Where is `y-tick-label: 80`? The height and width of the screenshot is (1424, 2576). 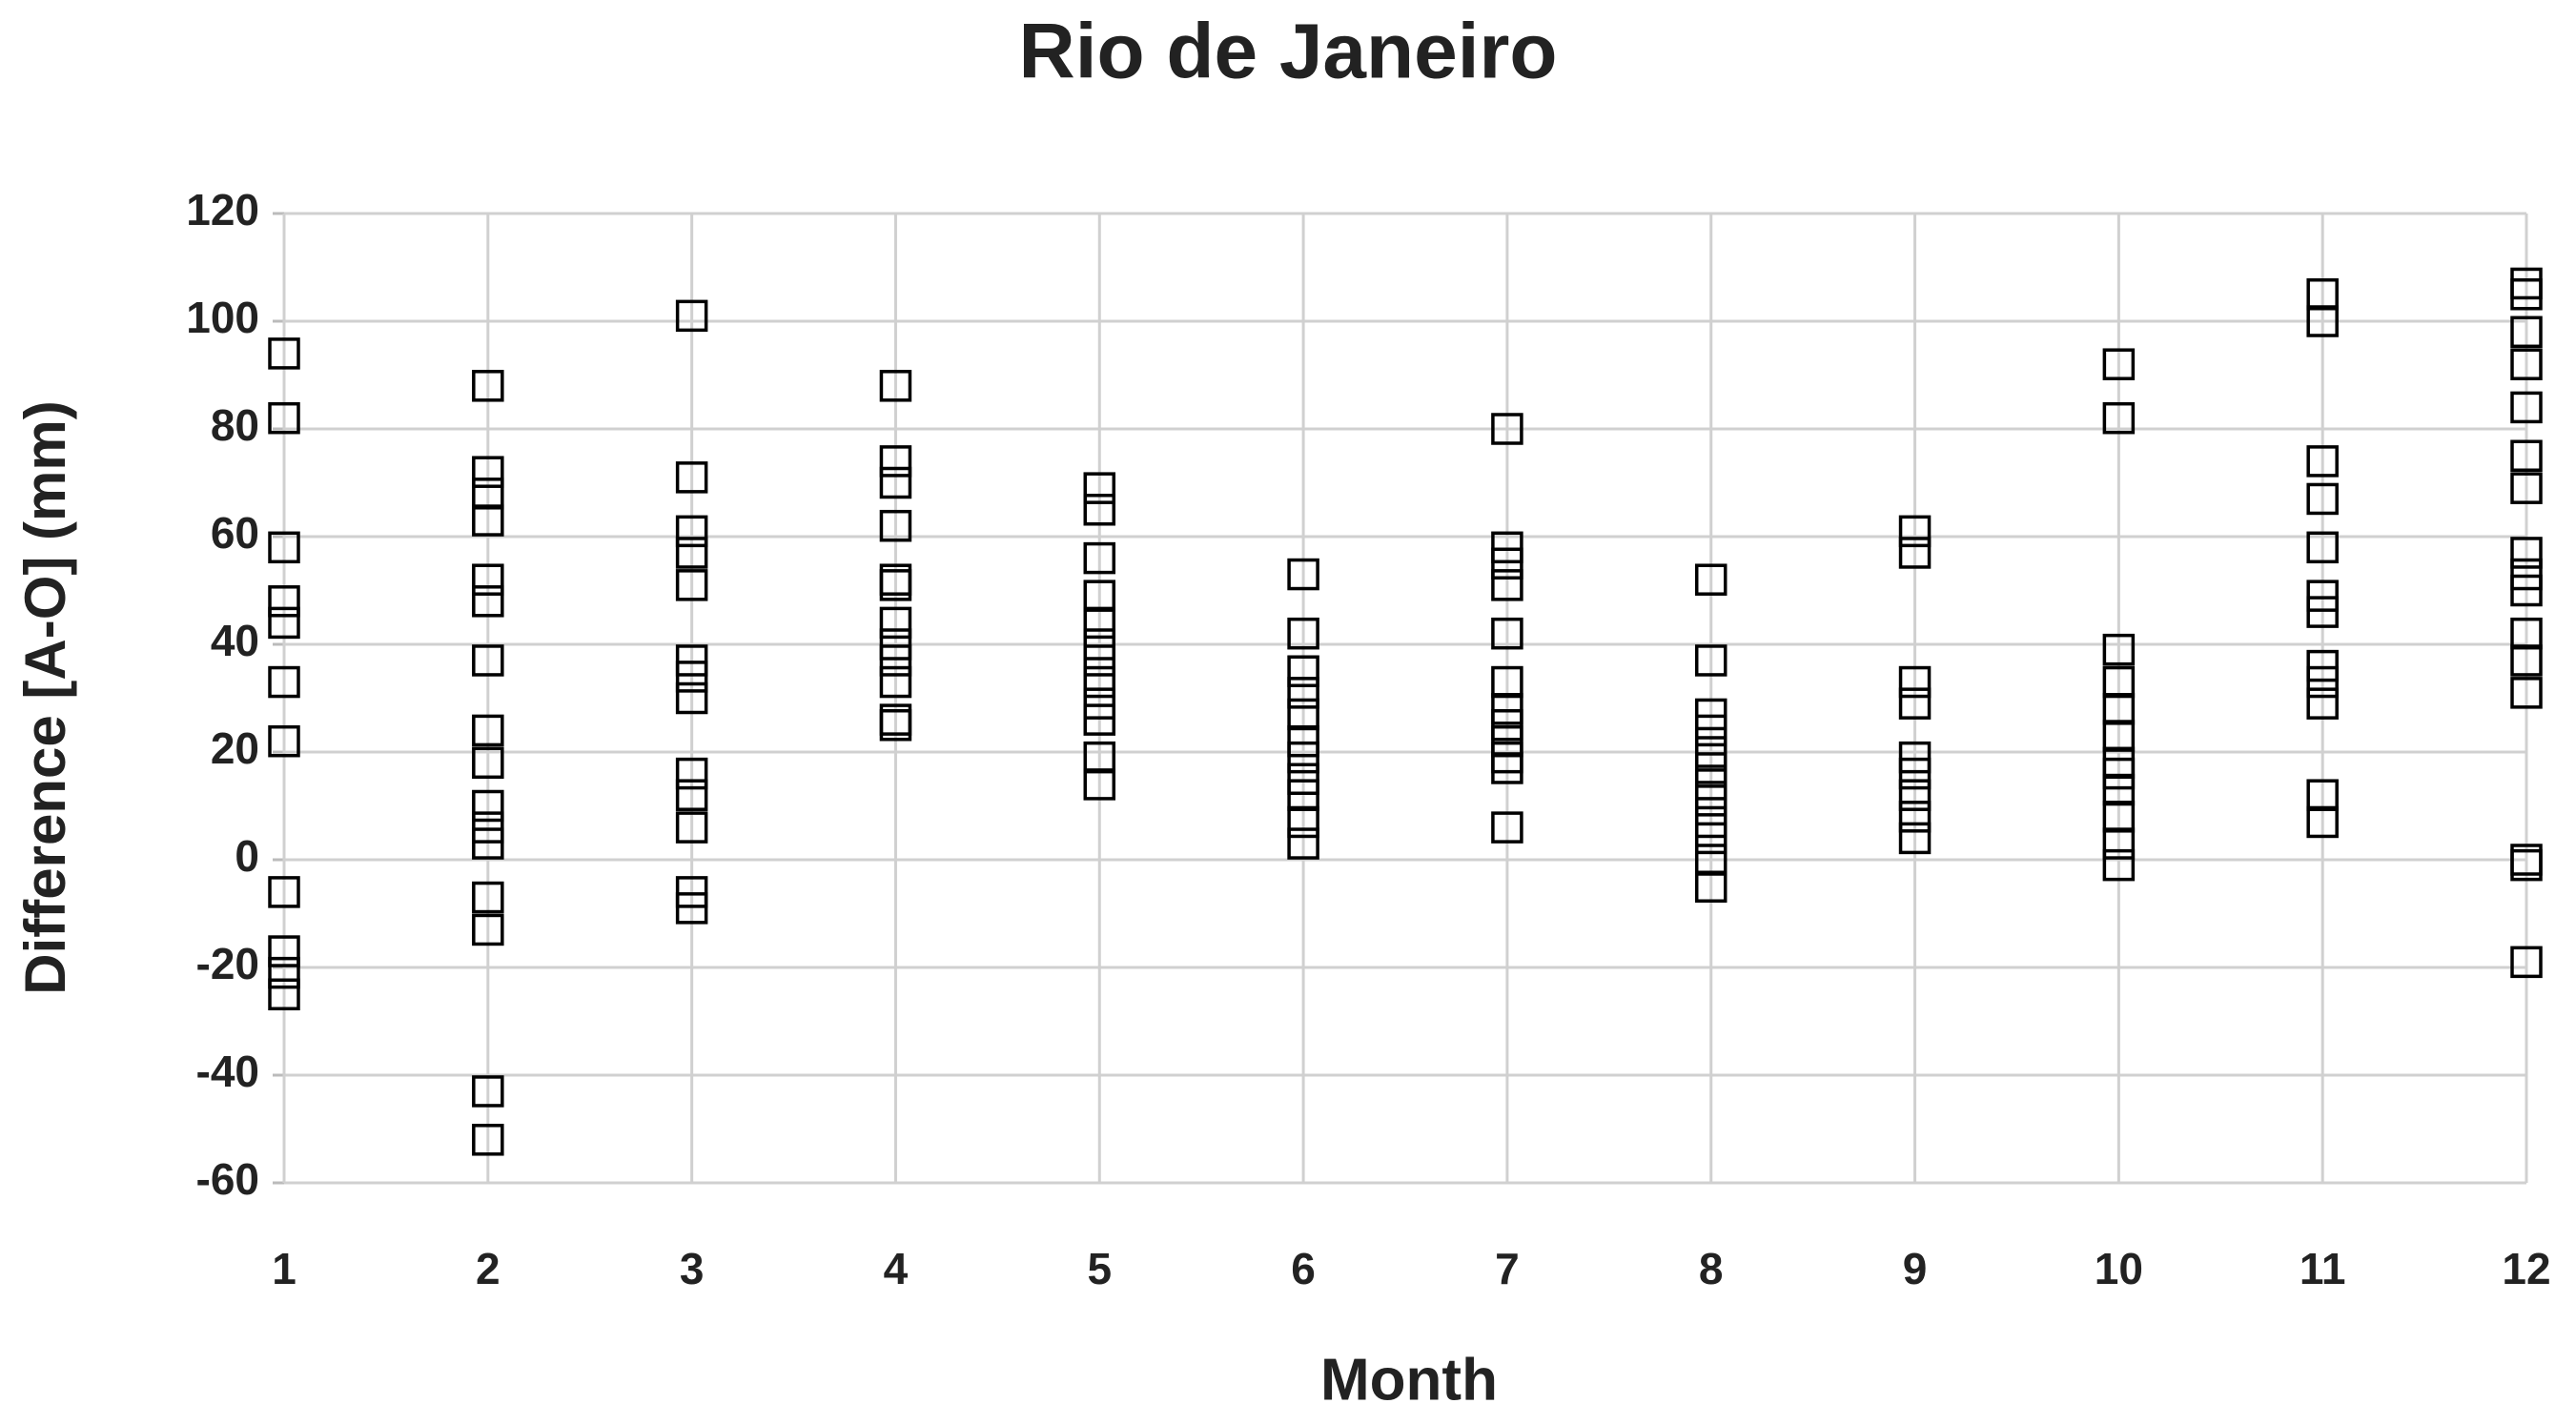
y-tick-label: 80 is located at coordinates (235, 425).